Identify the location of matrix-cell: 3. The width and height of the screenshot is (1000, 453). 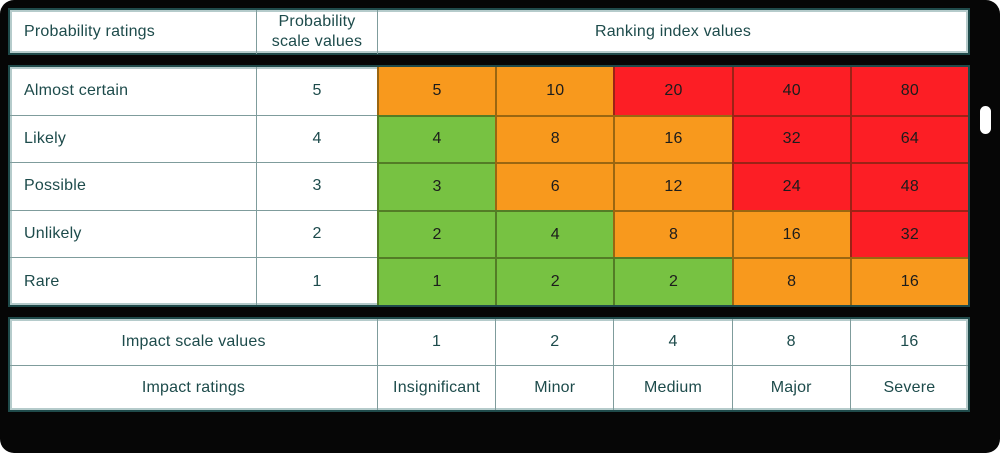
(436, 186).